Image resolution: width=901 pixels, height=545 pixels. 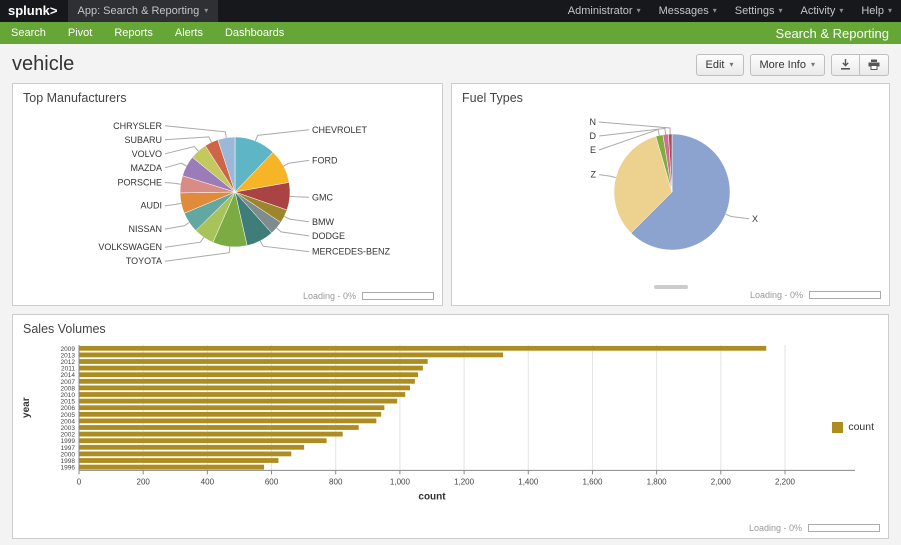 What do you see at coordinates (593, 122) in the screenshot?
I see `svg-text: N` at bounding box center [593, 122].